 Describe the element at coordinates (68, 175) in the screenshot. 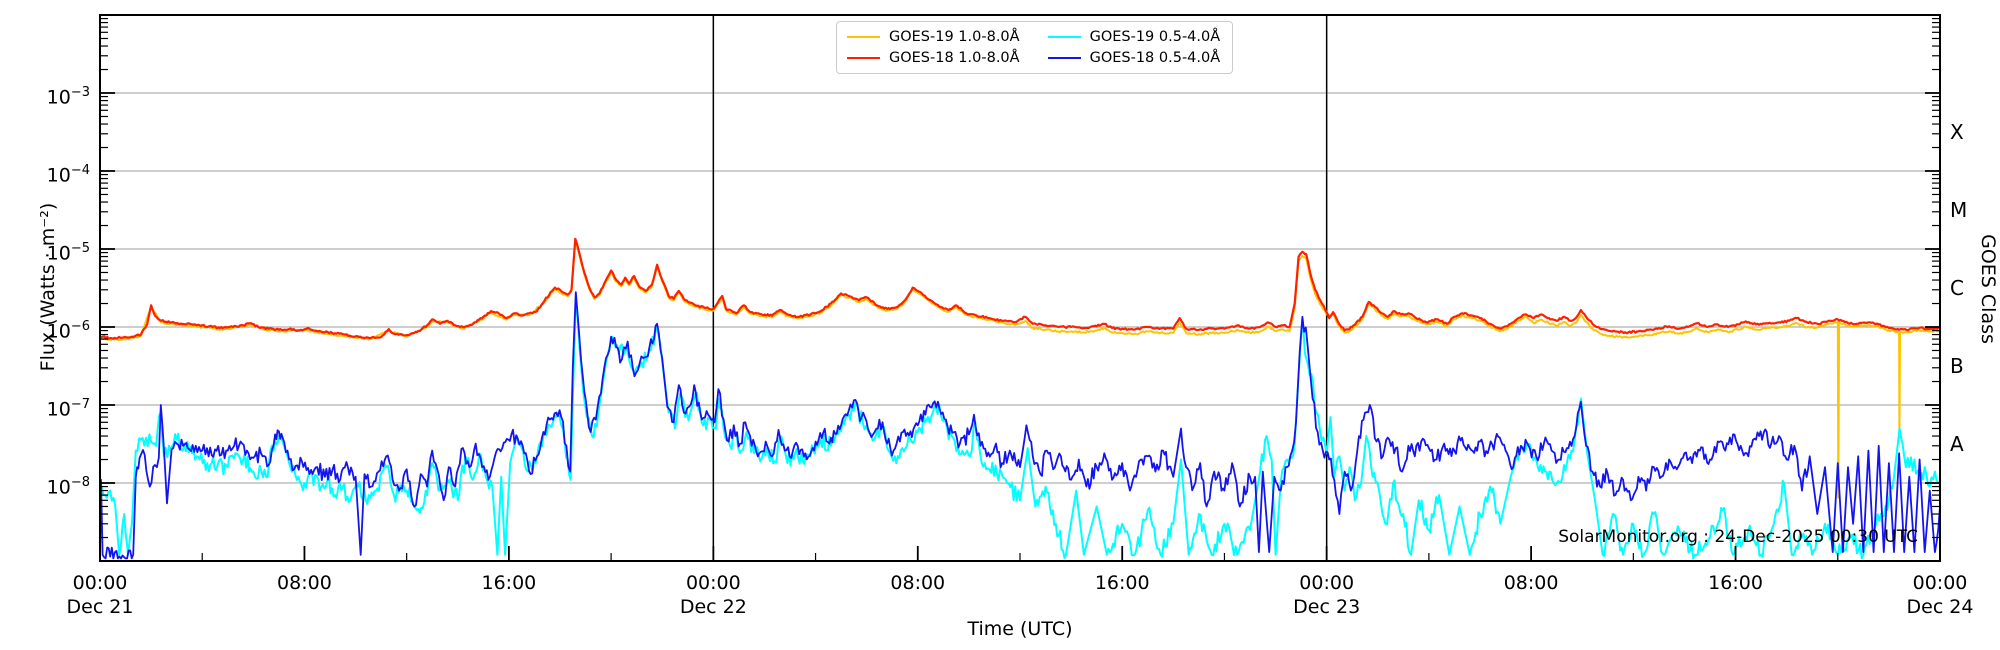

I see `y-tick-label: 10⁻⁴` at that location.